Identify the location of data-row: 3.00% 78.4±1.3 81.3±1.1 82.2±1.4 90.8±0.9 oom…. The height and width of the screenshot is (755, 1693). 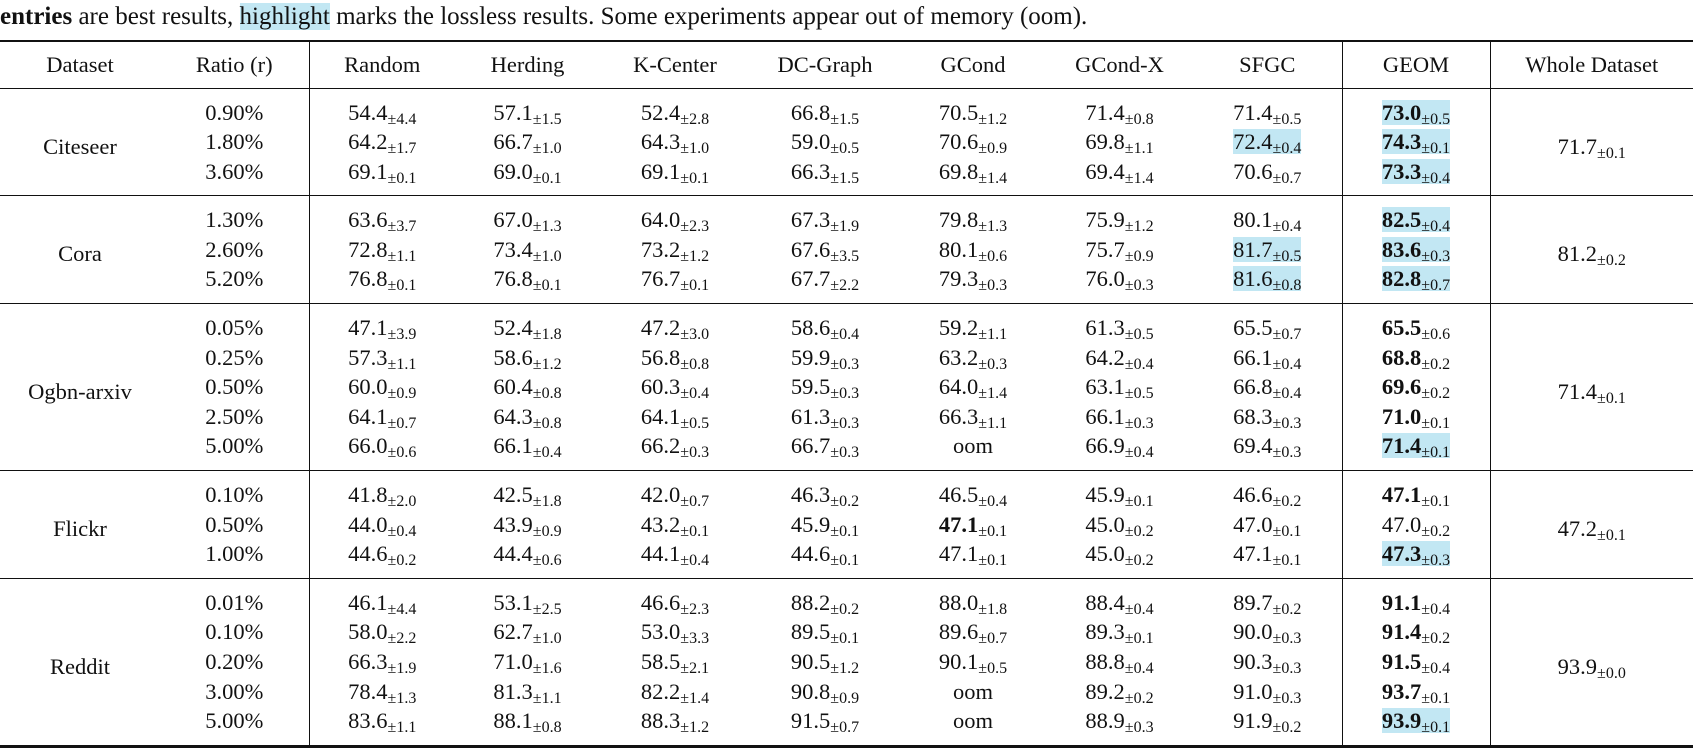
(846, 691).